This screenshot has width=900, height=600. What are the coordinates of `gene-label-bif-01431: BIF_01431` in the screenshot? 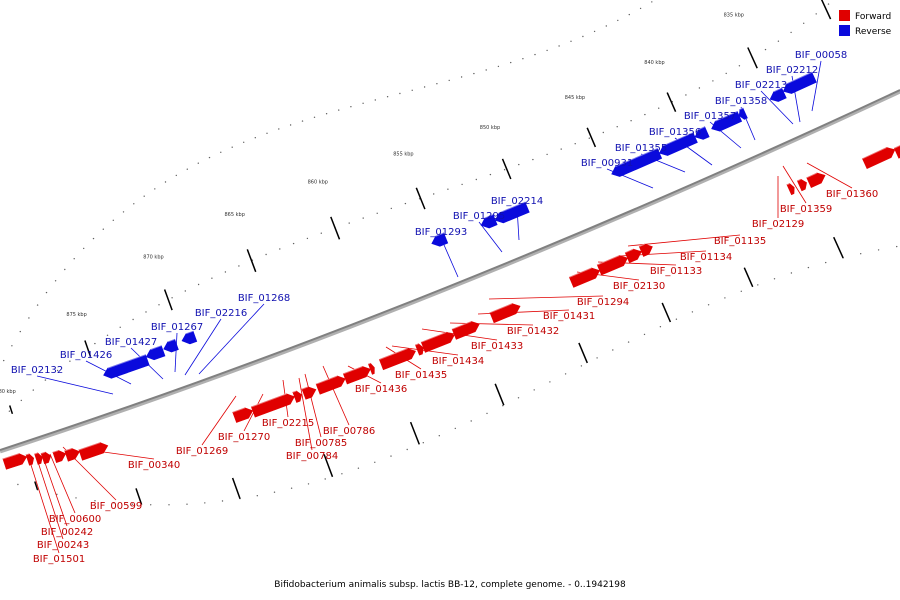 It's located at (569, 316).